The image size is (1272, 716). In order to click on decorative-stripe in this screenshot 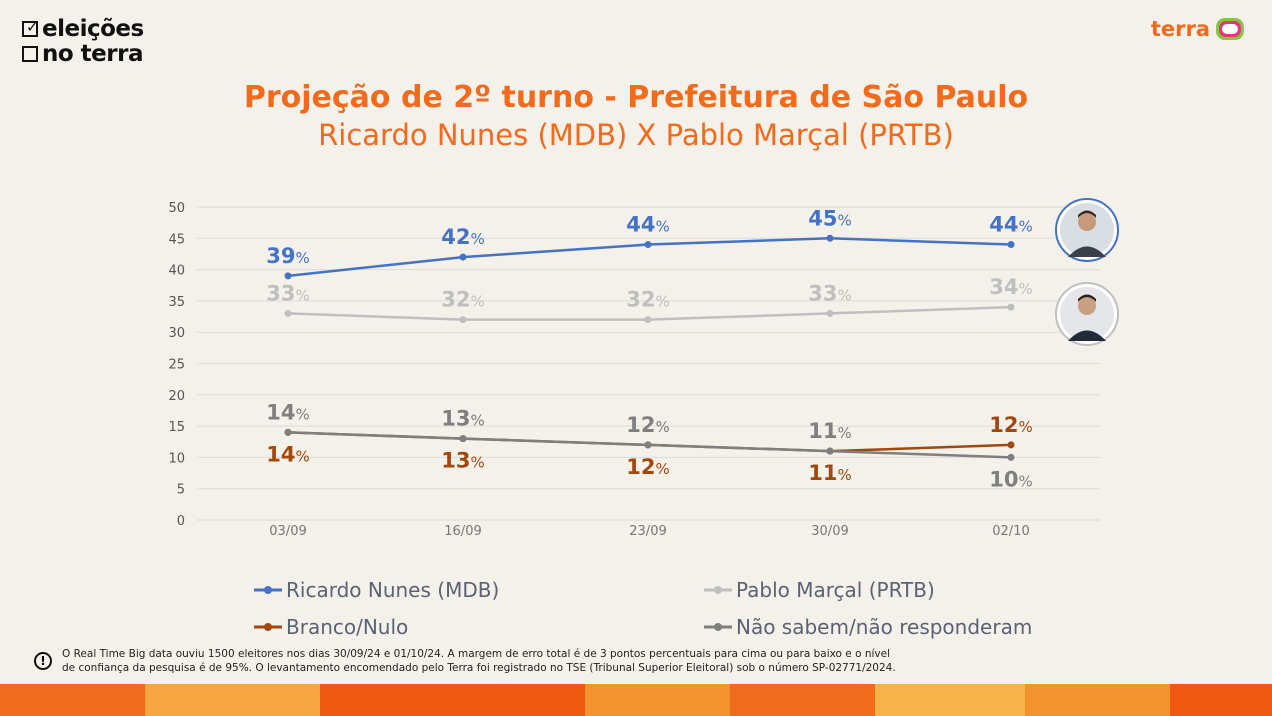, I will do `click(636, 700)`.